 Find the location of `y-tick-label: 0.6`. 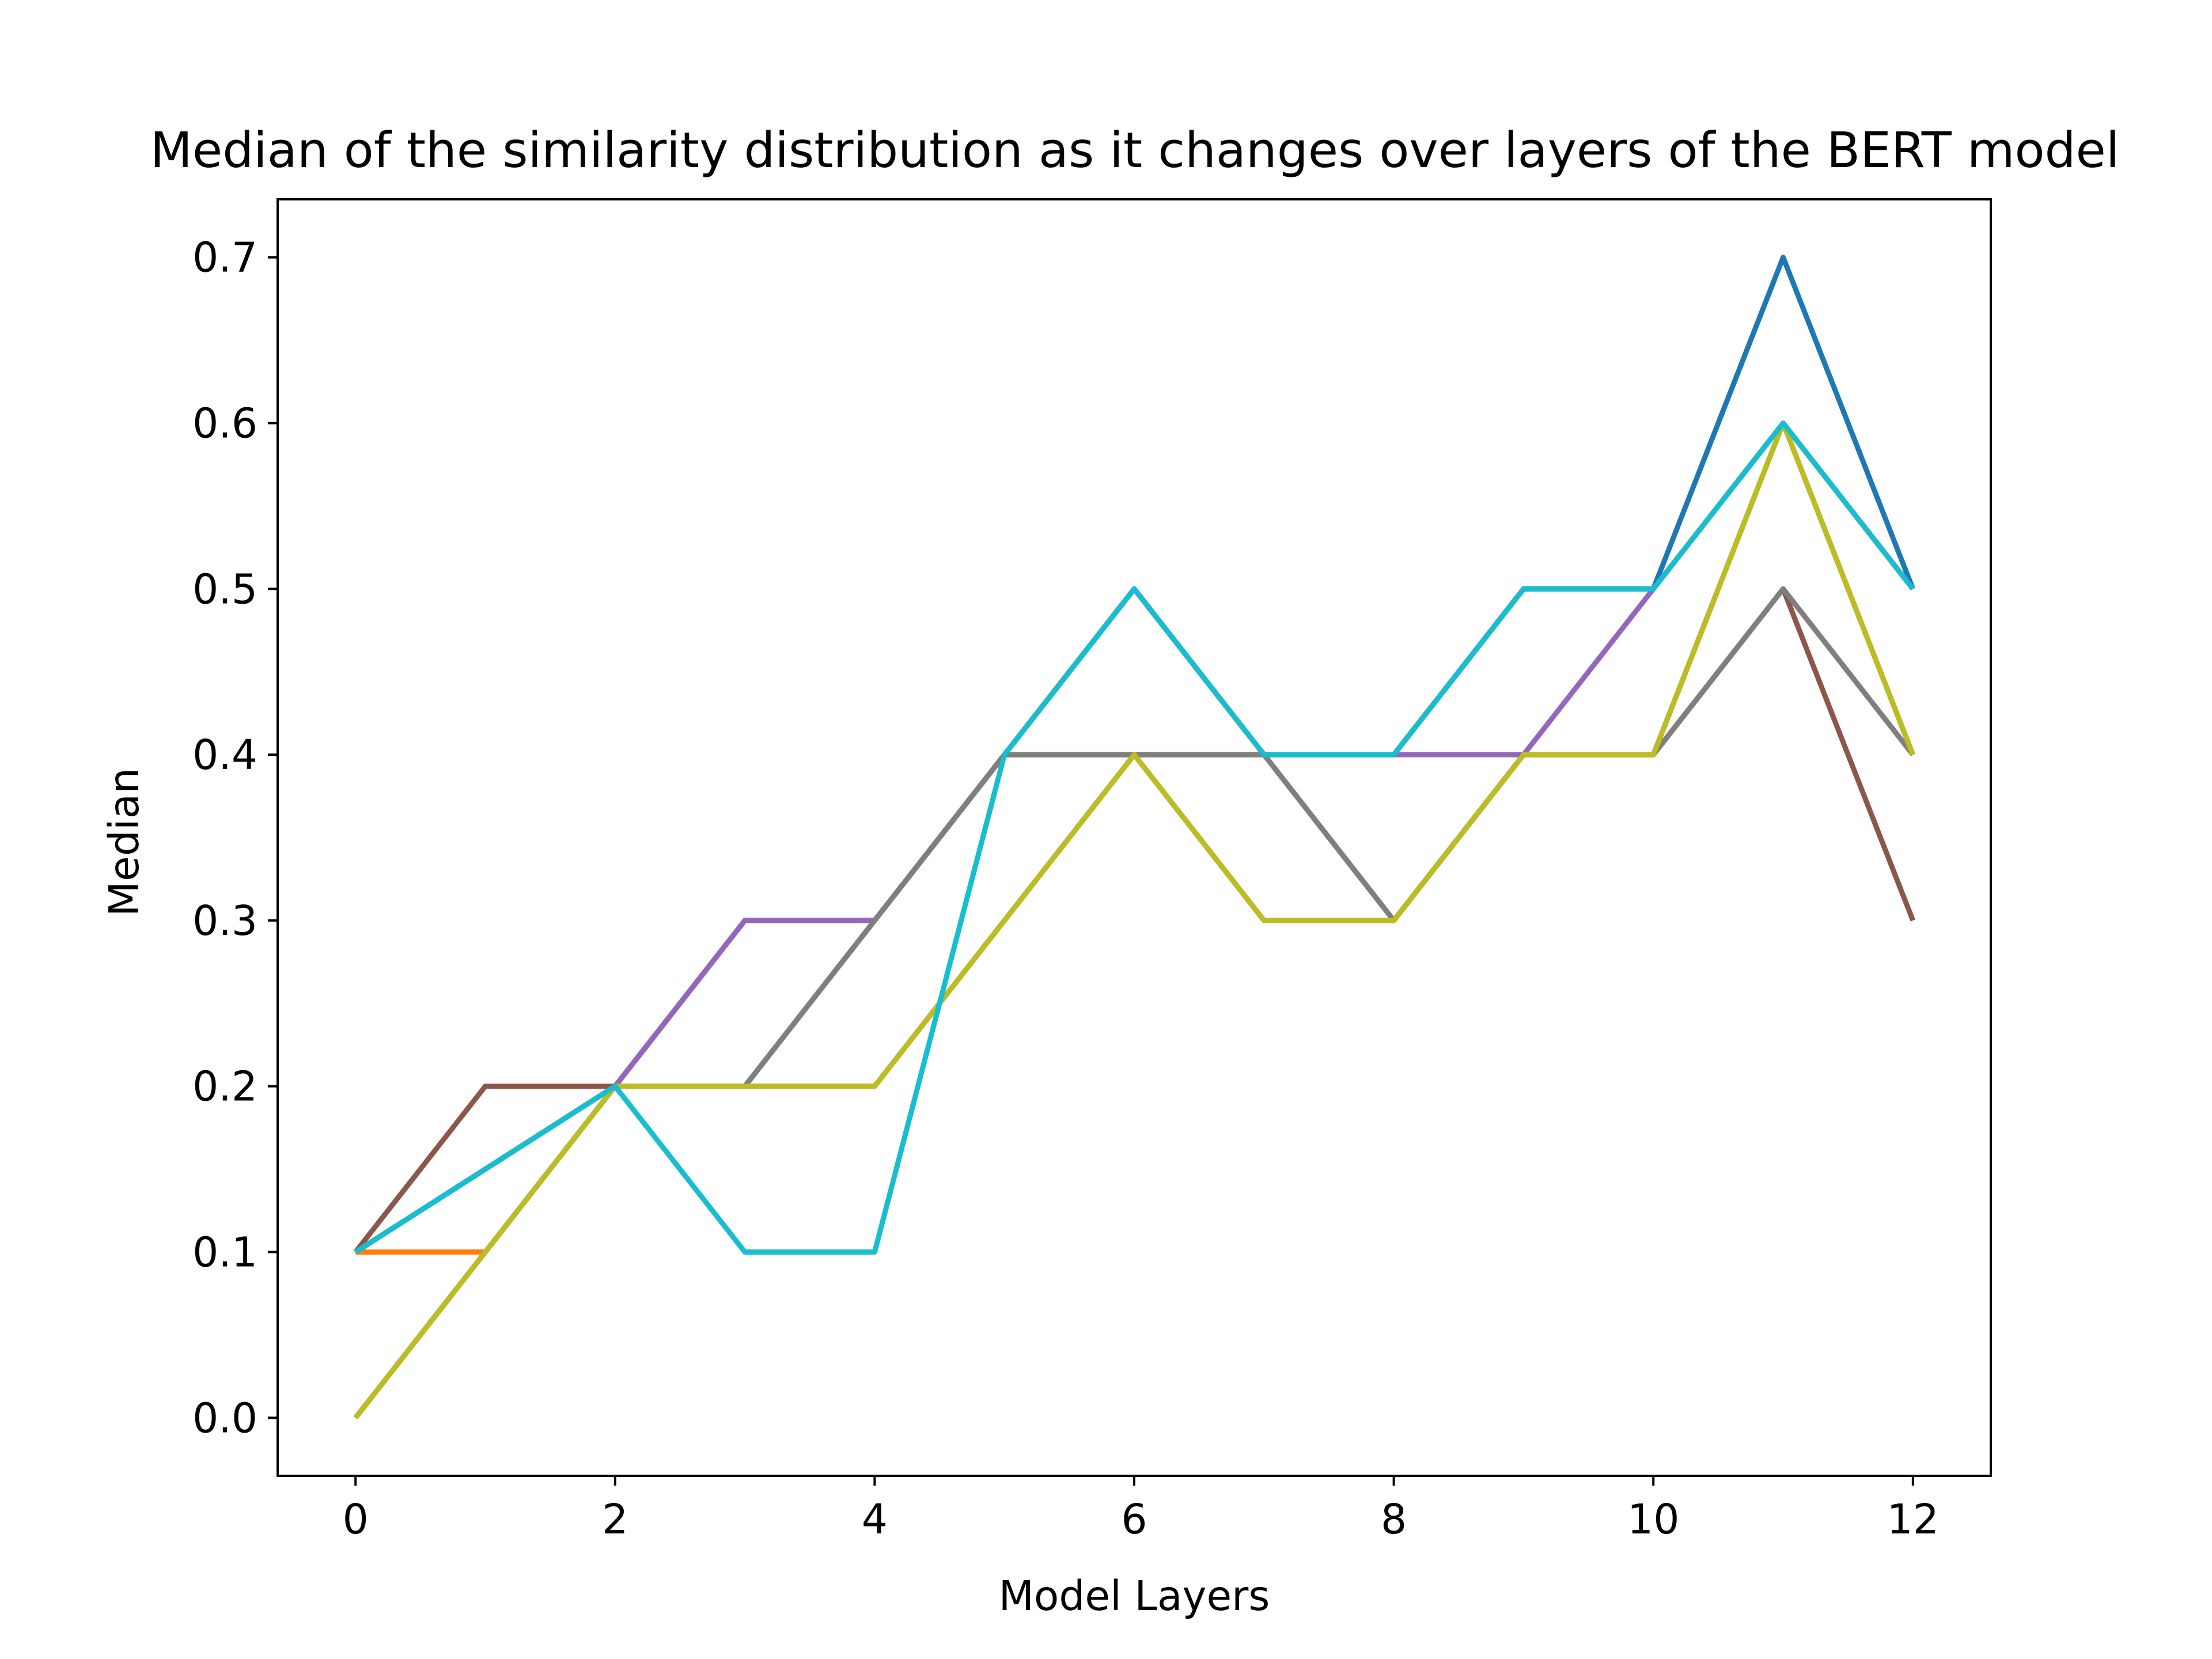

y-tick-label: 0.6 is located at coordinates (224, 424).